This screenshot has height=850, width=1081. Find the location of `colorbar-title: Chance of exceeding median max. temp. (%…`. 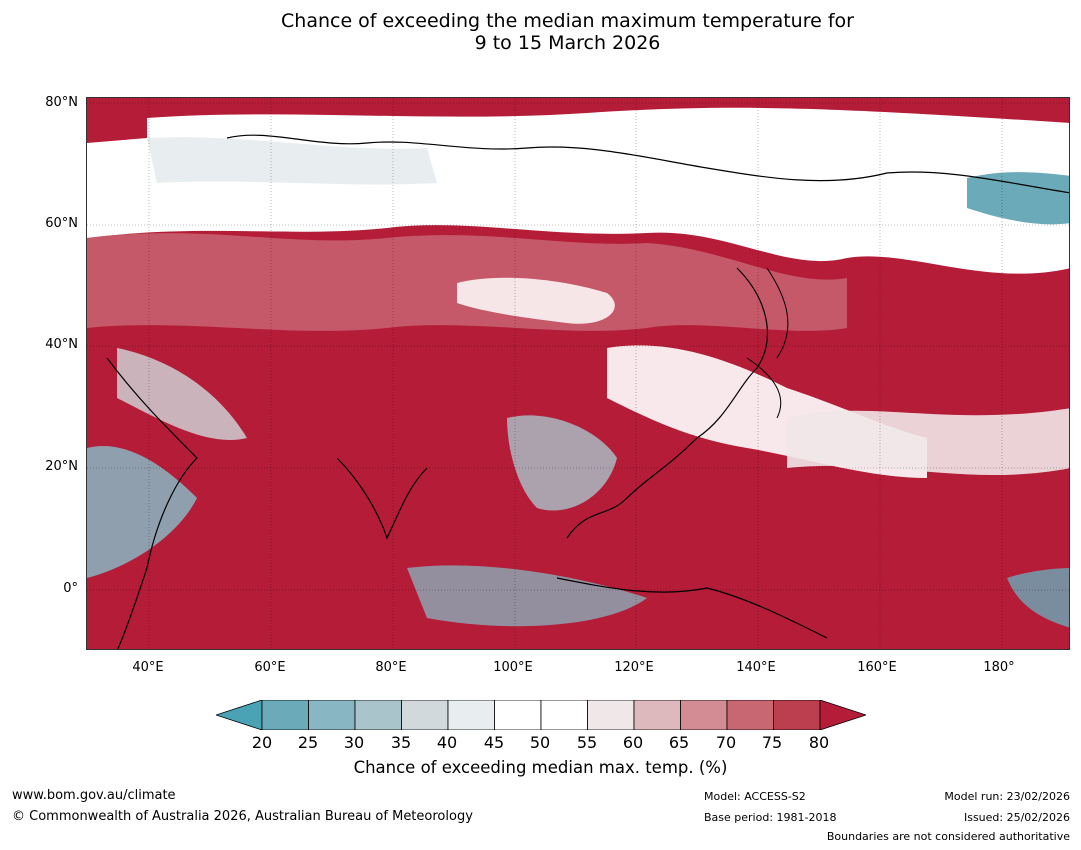

colorbar-title: Chance of exceeding median max. temp. (%… is located at coordinates (540, 767).